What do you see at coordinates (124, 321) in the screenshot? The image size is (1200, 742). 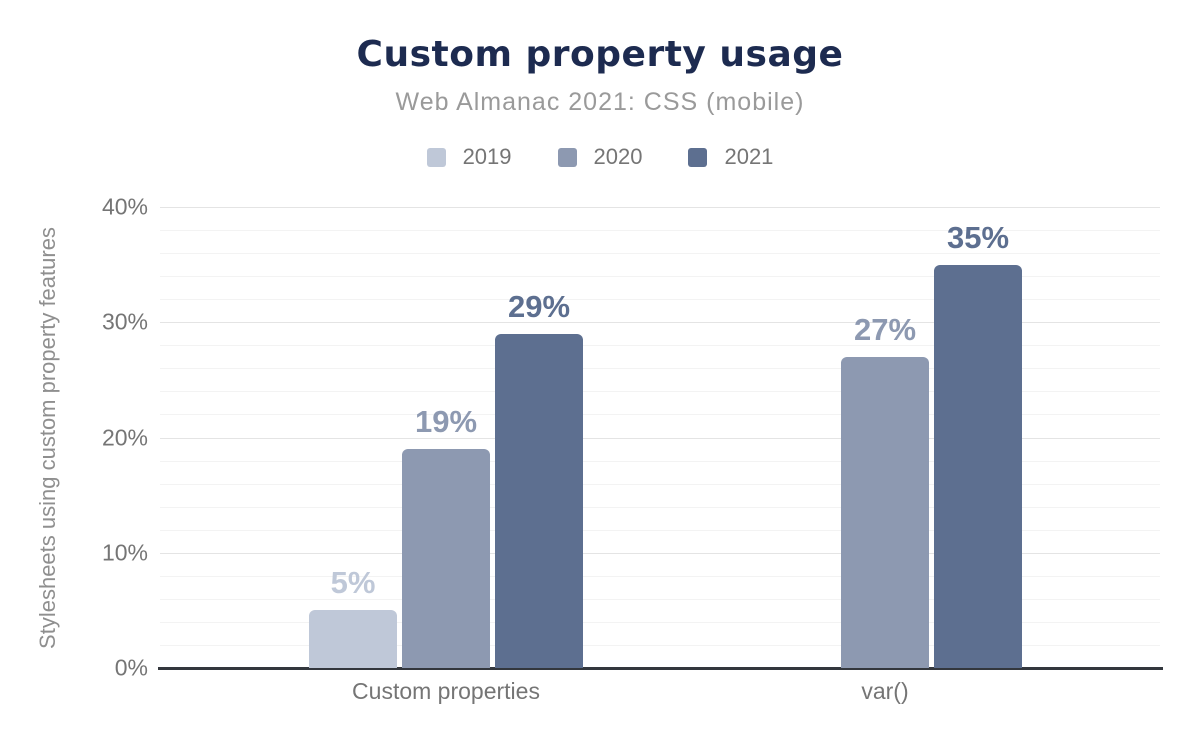 I see `y-tick-label: 30%` at bounding box center [124, 321].